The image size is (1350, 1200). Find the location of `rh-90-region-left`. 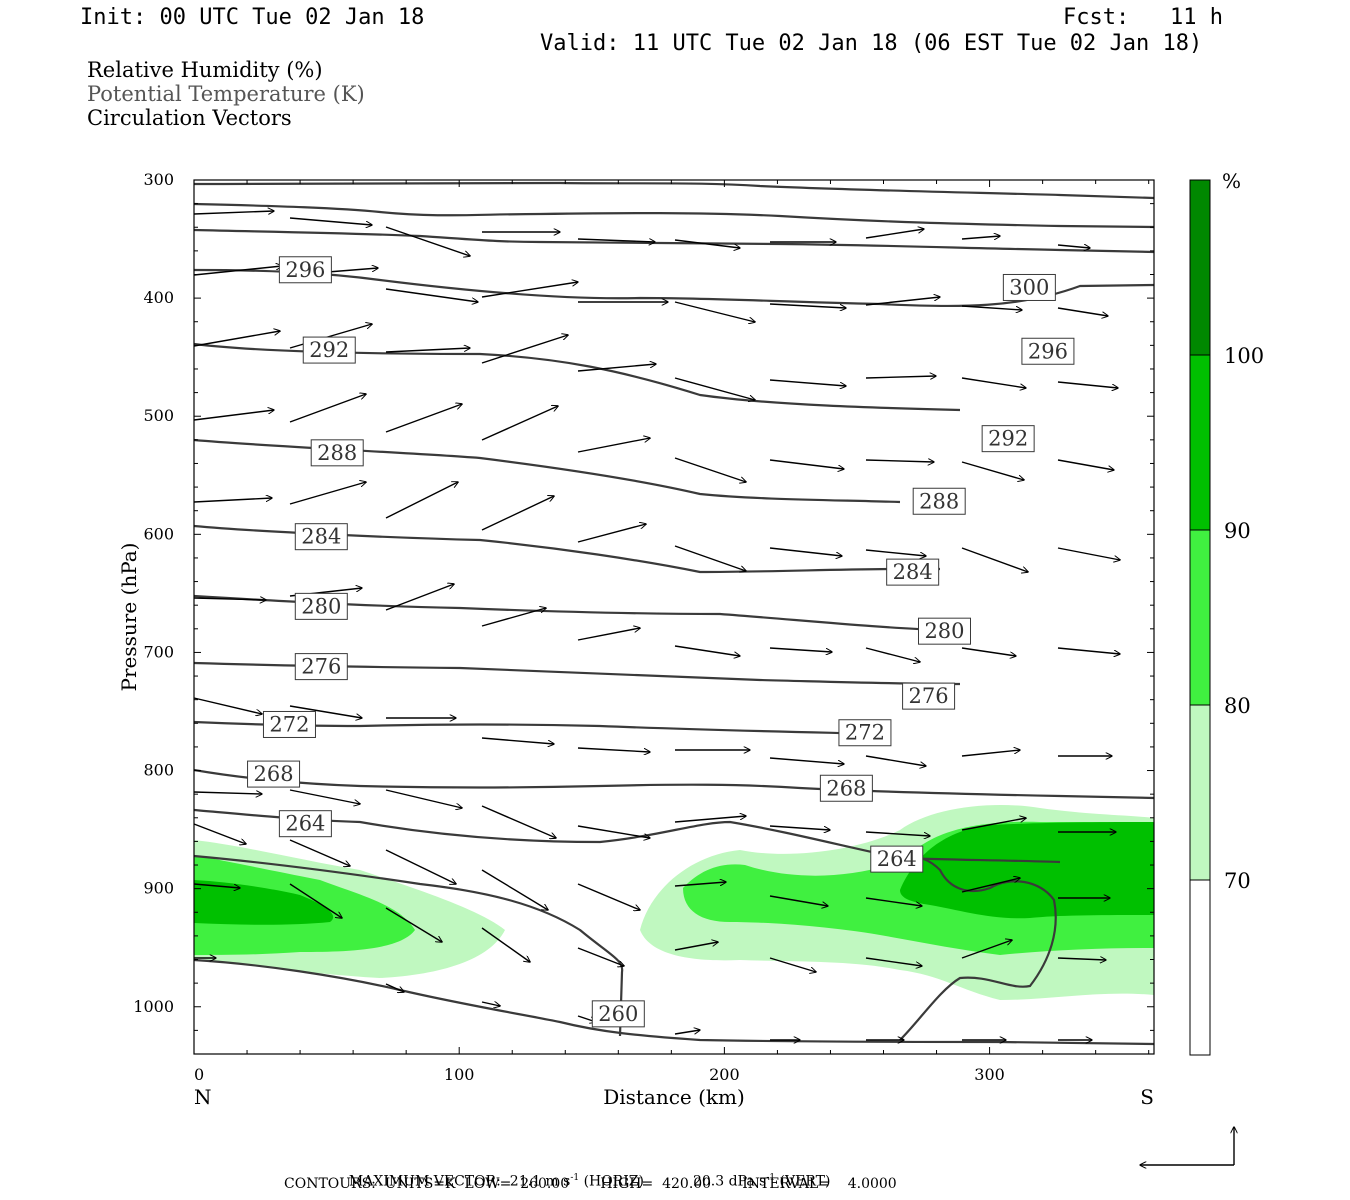

rh-90-region-left is located at coordinates (264, 902).